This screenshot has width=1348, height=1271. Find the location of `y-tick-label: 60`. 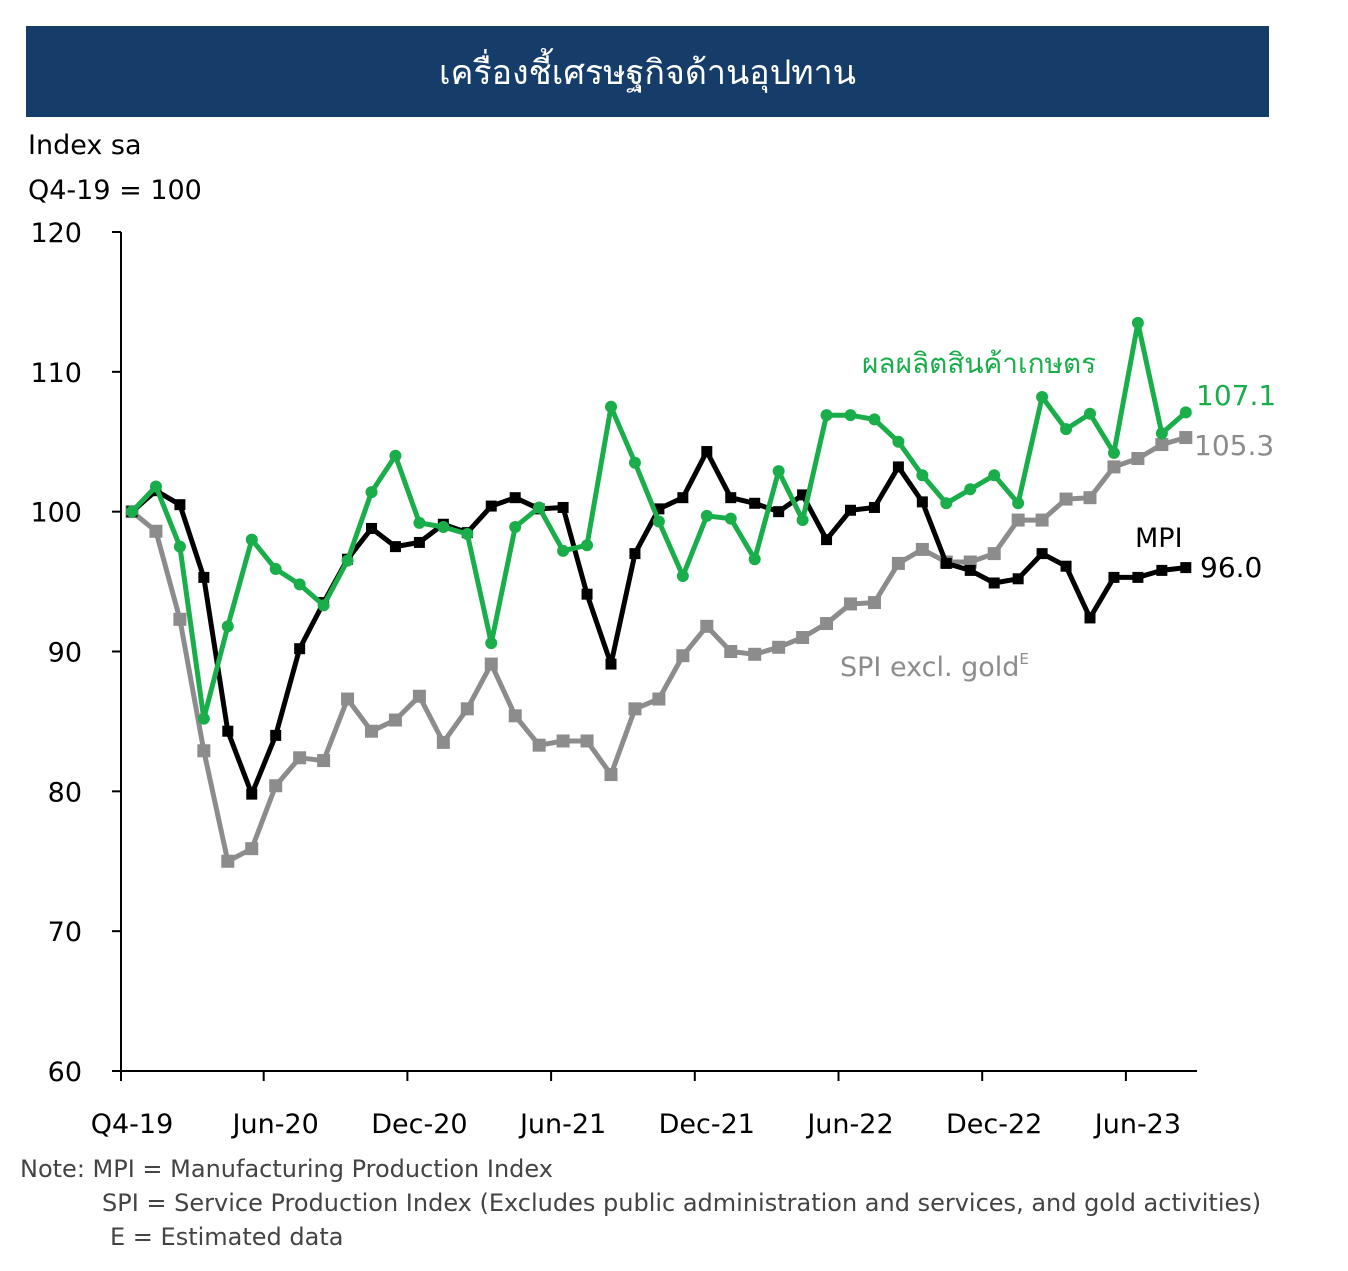

y-tick-label: 60 is located at coordinates (65, 1072).